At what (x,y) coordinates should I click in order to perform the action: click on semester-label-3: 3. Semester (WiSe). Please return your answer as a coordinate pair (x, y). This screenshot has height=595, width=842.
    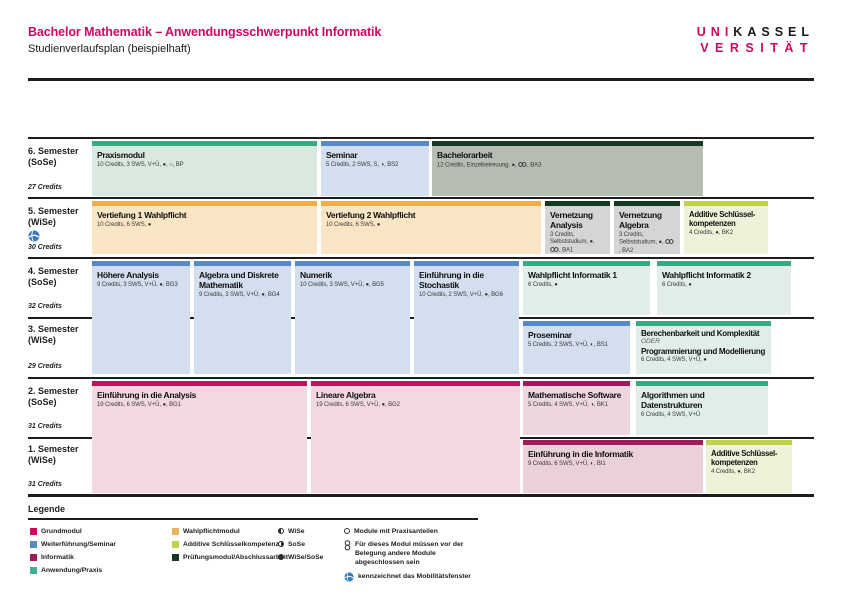
    Looking at the image, I should click on (53, 335).